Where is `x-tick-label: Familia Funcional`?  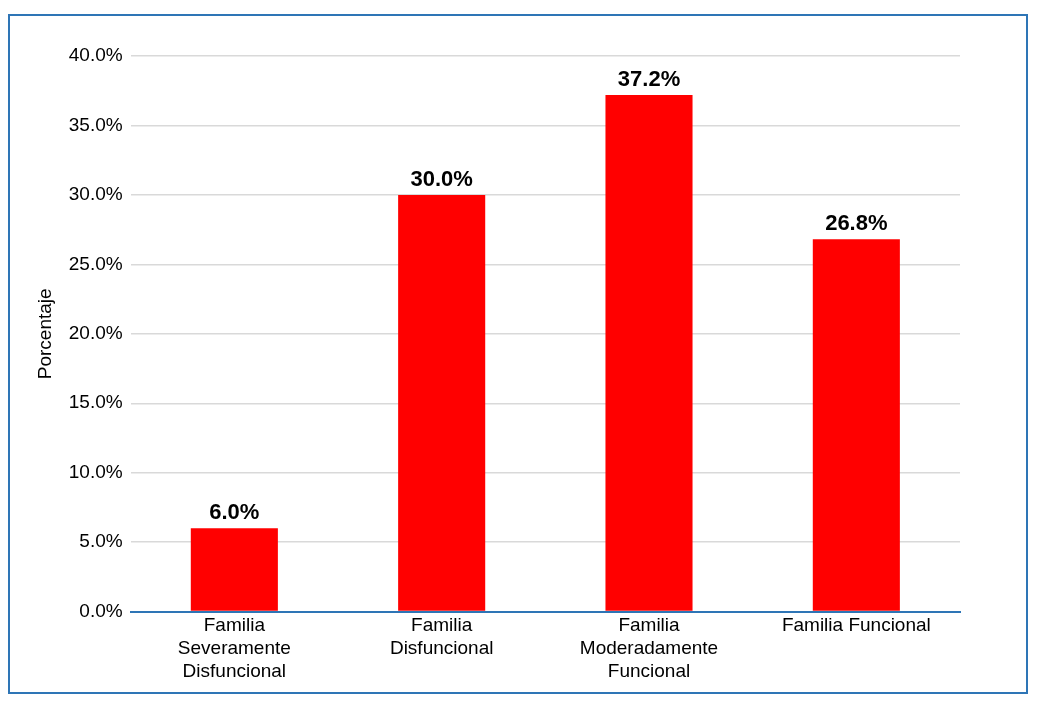 x-tick-label: Familia Funcional is located at coordinates (856, 625).